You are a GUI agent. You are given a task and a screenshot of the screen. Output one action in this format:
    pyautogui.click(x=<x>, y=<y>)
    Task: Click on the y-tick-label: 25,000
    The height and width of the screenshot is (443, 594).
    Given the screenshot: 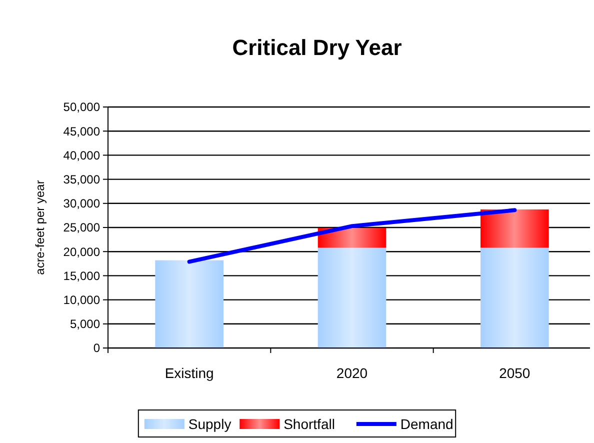 What is the action you would take?
    pyautogui.click(x=81, y=227)
    